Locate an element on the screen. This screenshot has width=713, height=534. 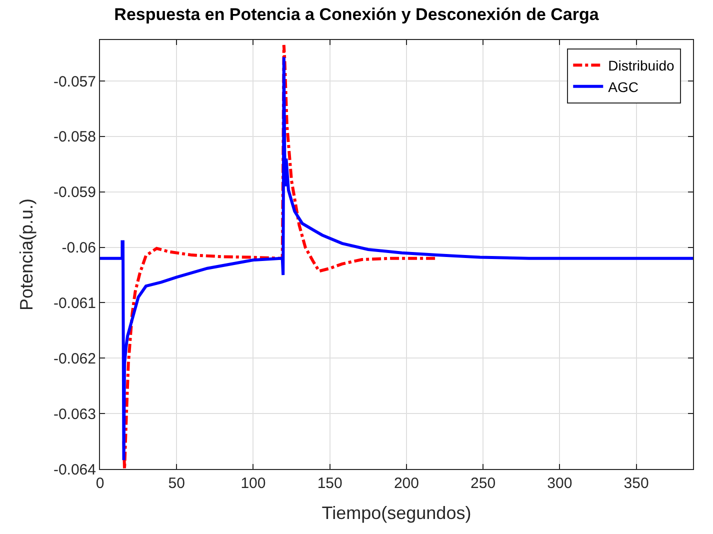
y-tick-label: -0.059 is located at coordinates (74, 193).